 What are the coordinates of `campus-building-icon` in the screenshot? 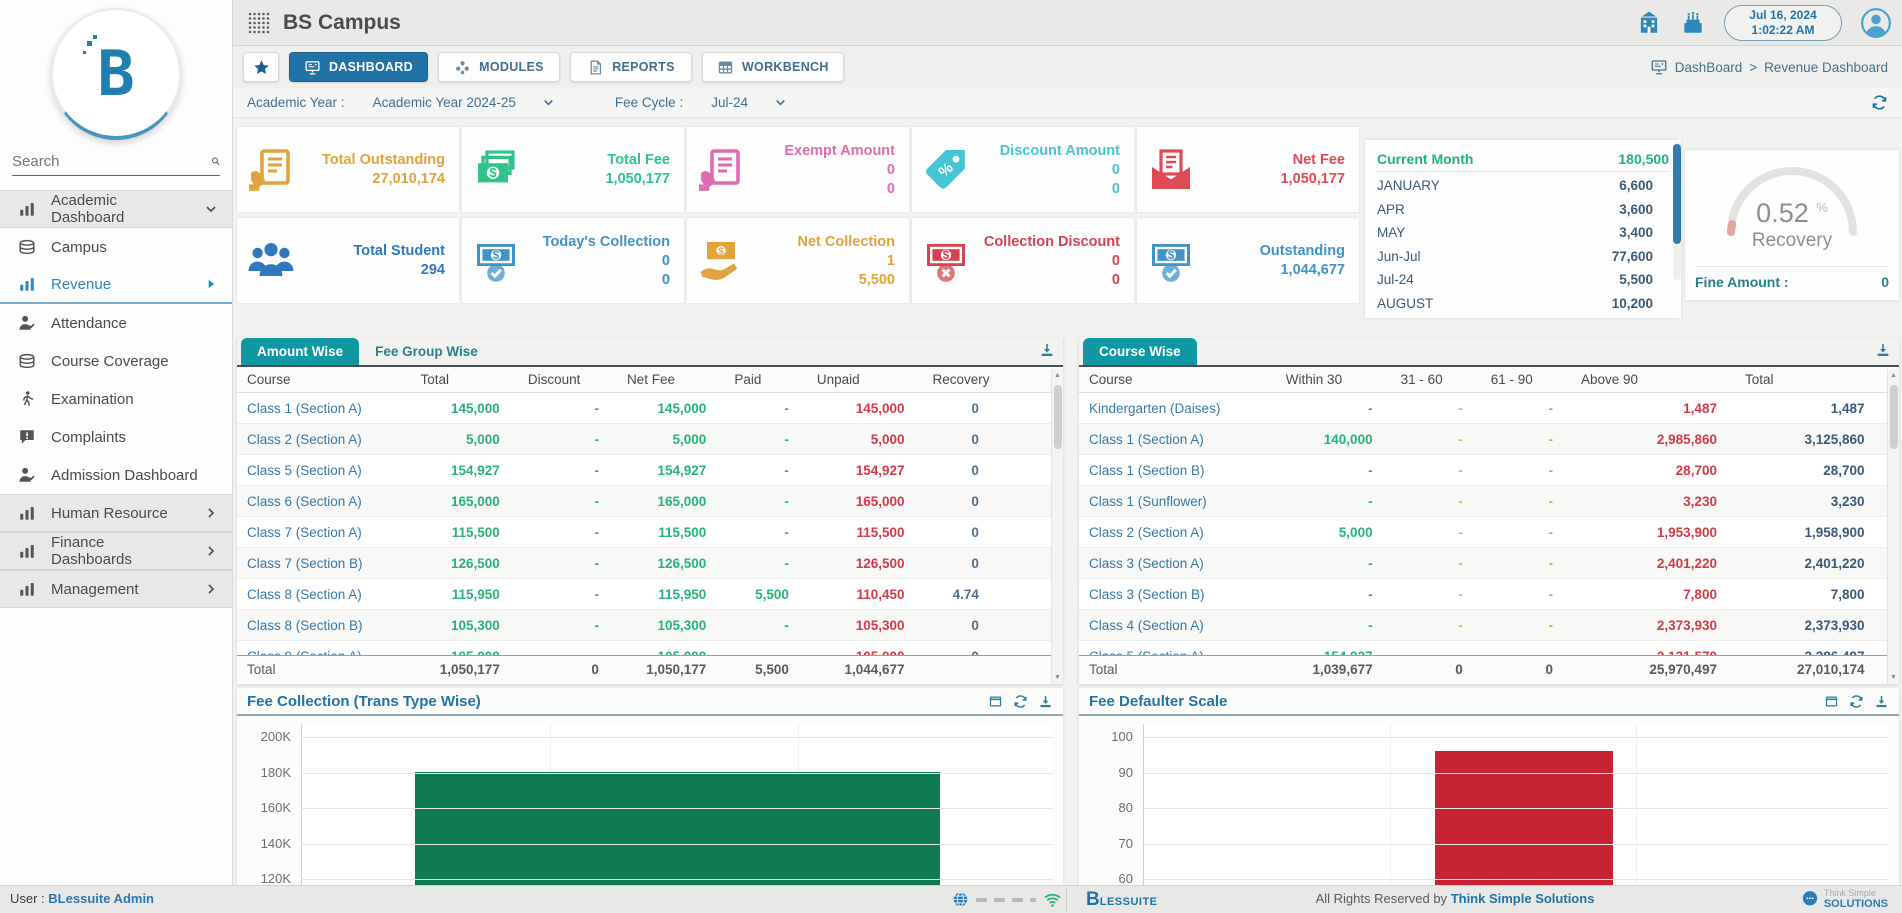 It's located at (1649, 23).